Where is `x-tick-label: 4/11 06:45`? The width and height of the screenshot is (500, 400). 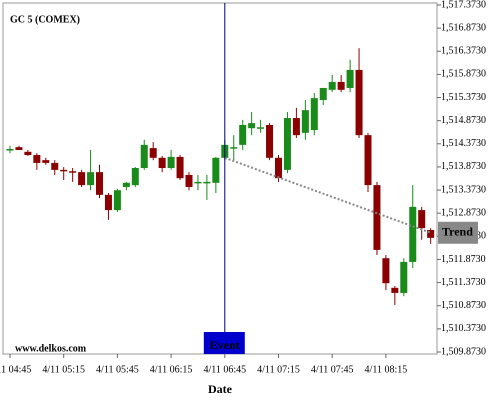
x-tick-label: 4/11 06:45 is located at coordinates (224, 369).